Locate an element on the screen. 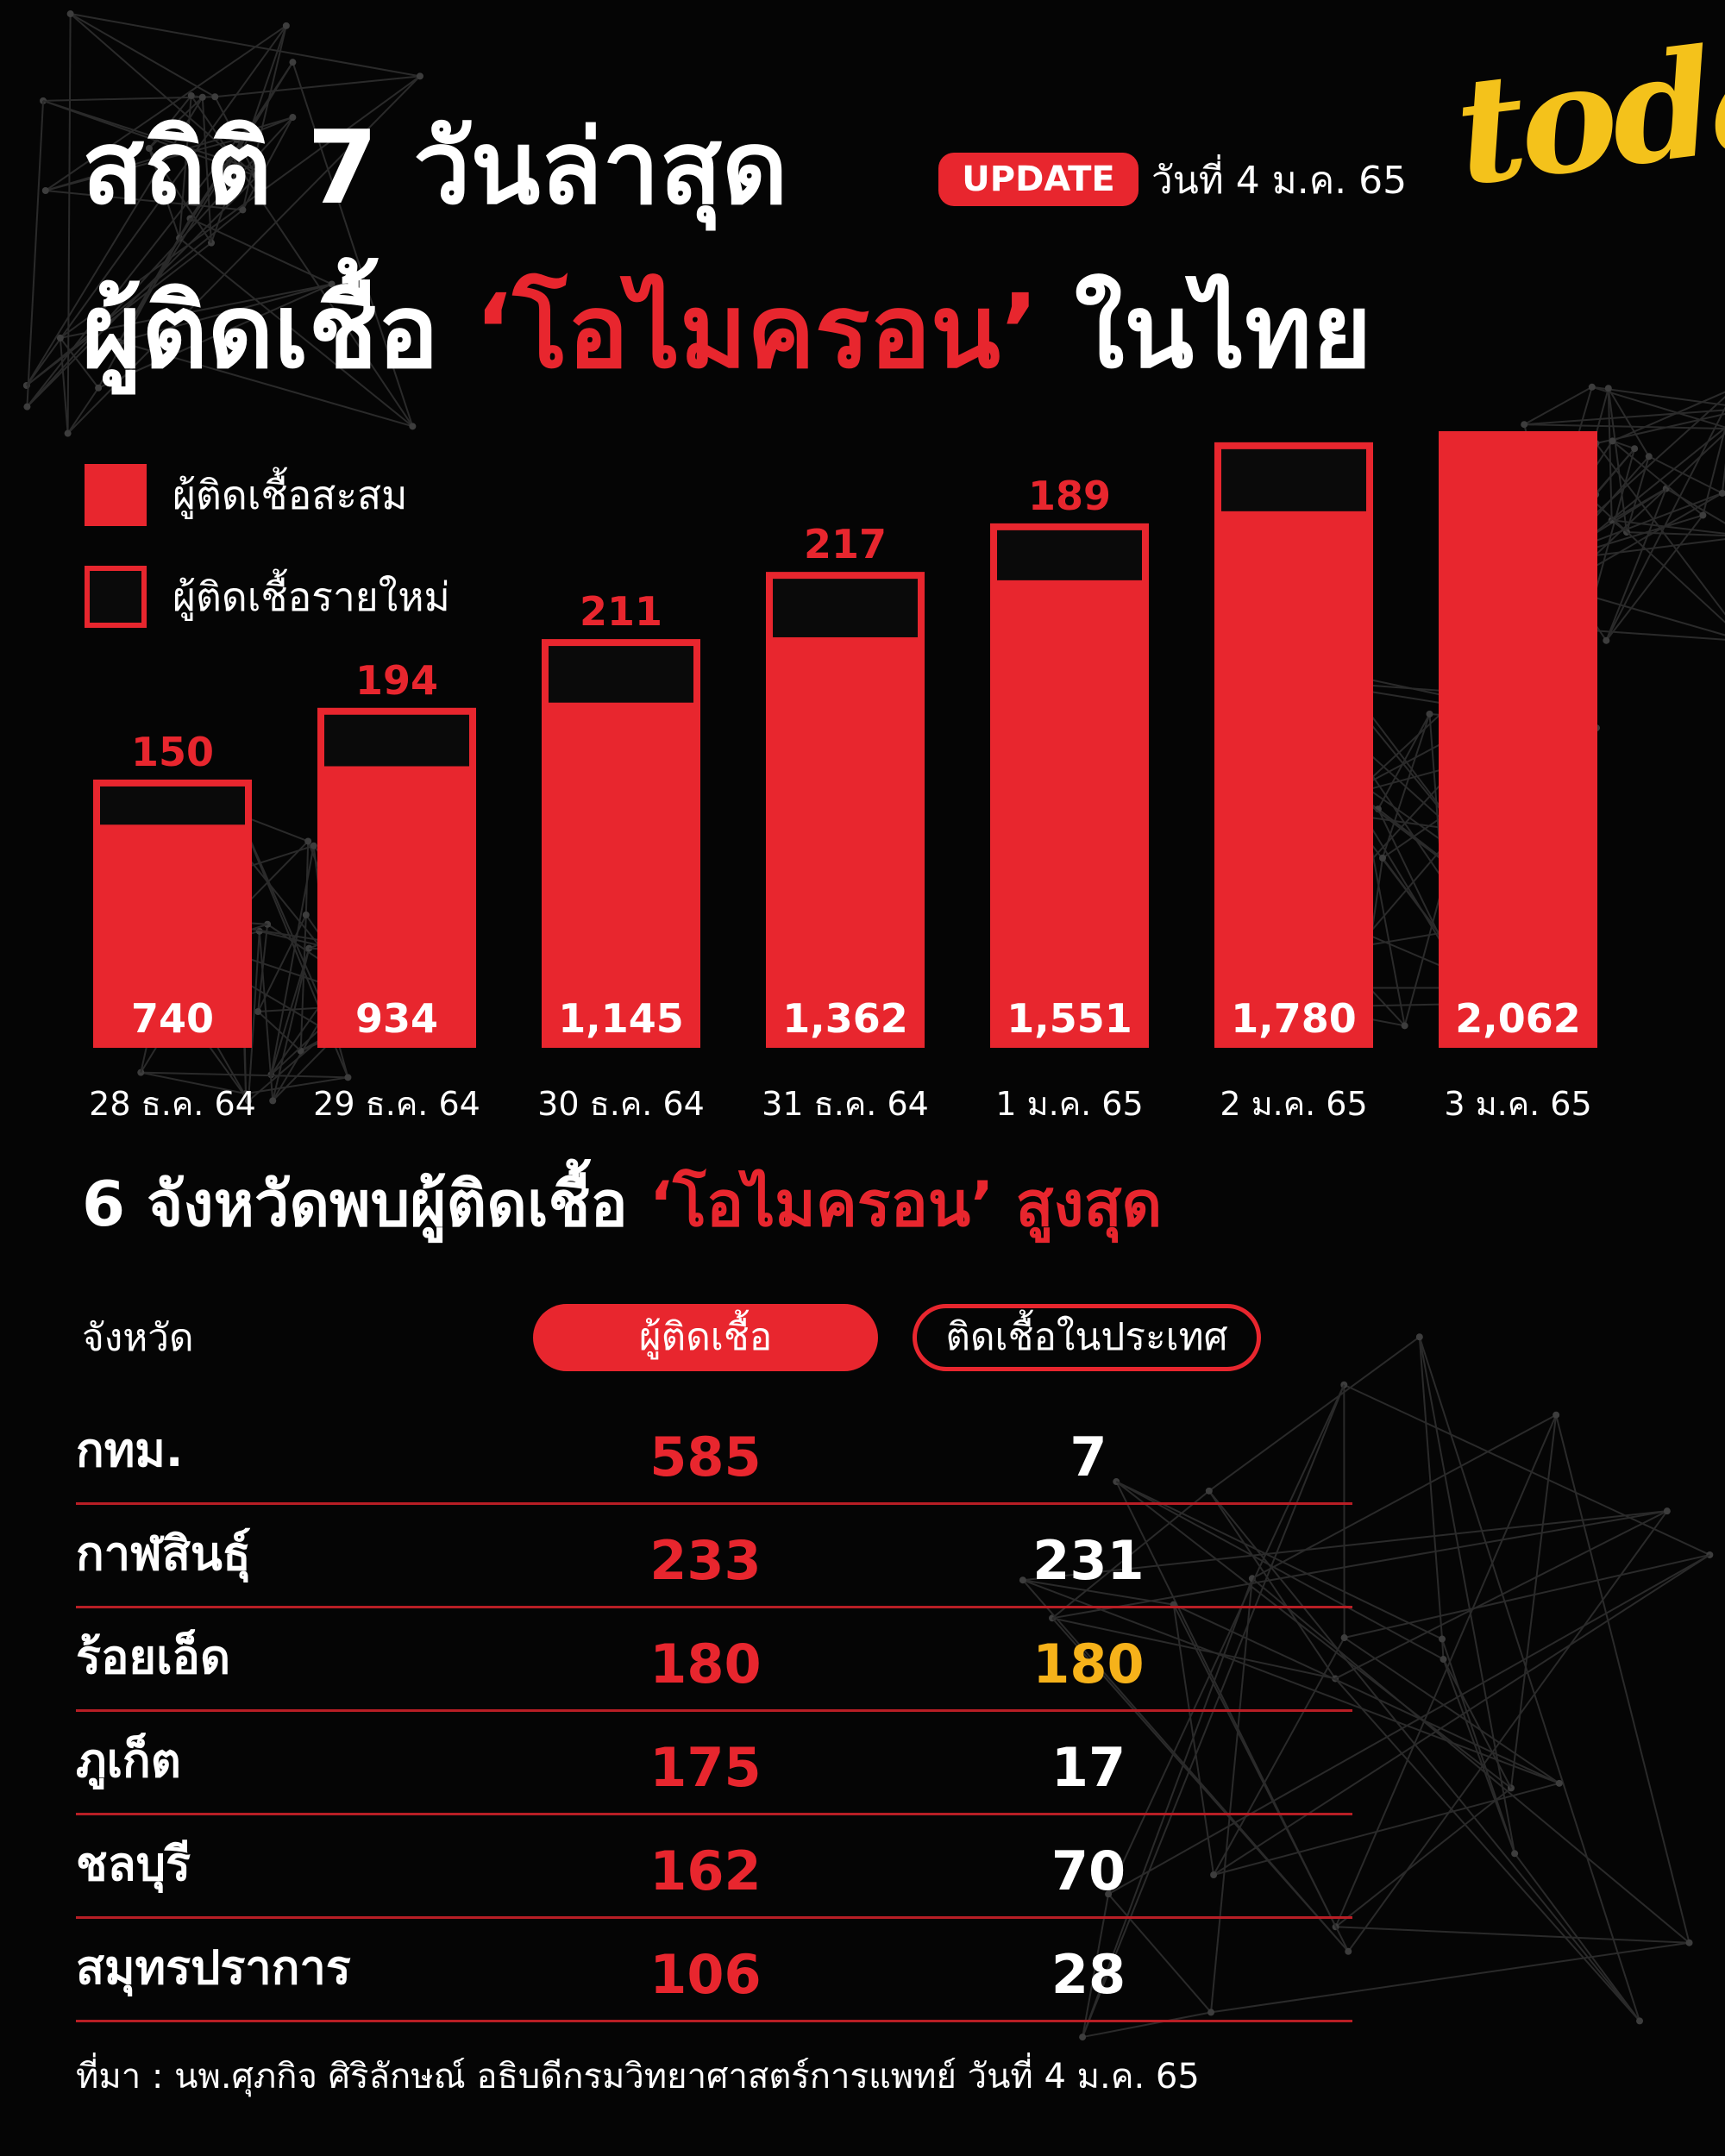  x-tick-label: 28 ธ.ค. 64 is located at coordinates (172, 1104).